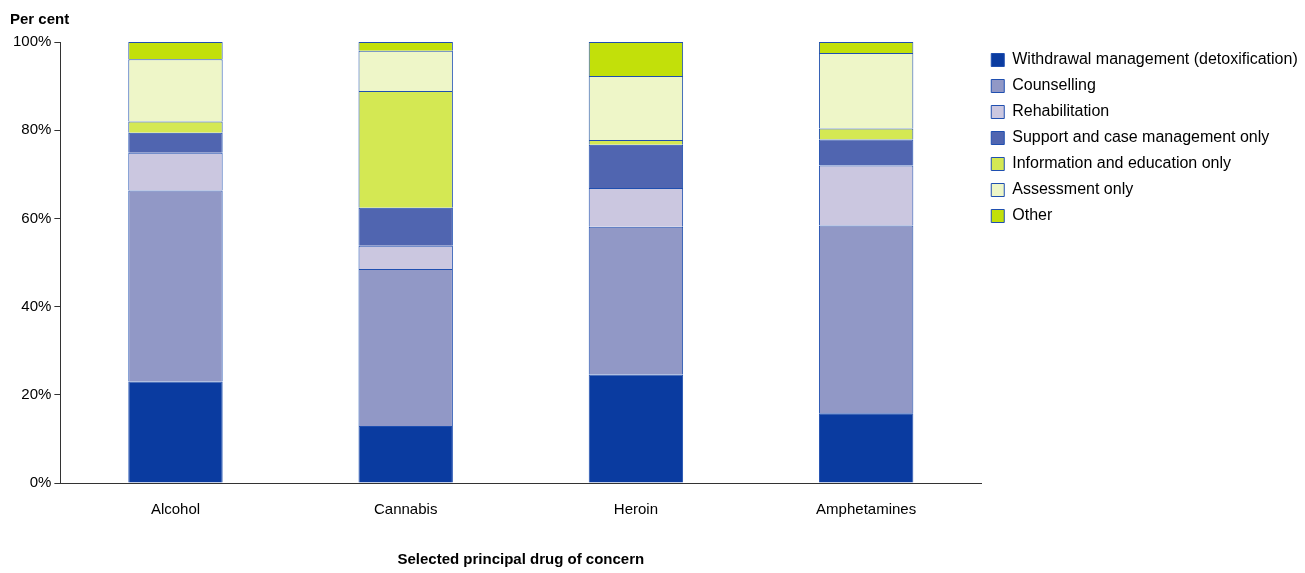  I want to click on y-tick-label: 40%, so click(36, 305).